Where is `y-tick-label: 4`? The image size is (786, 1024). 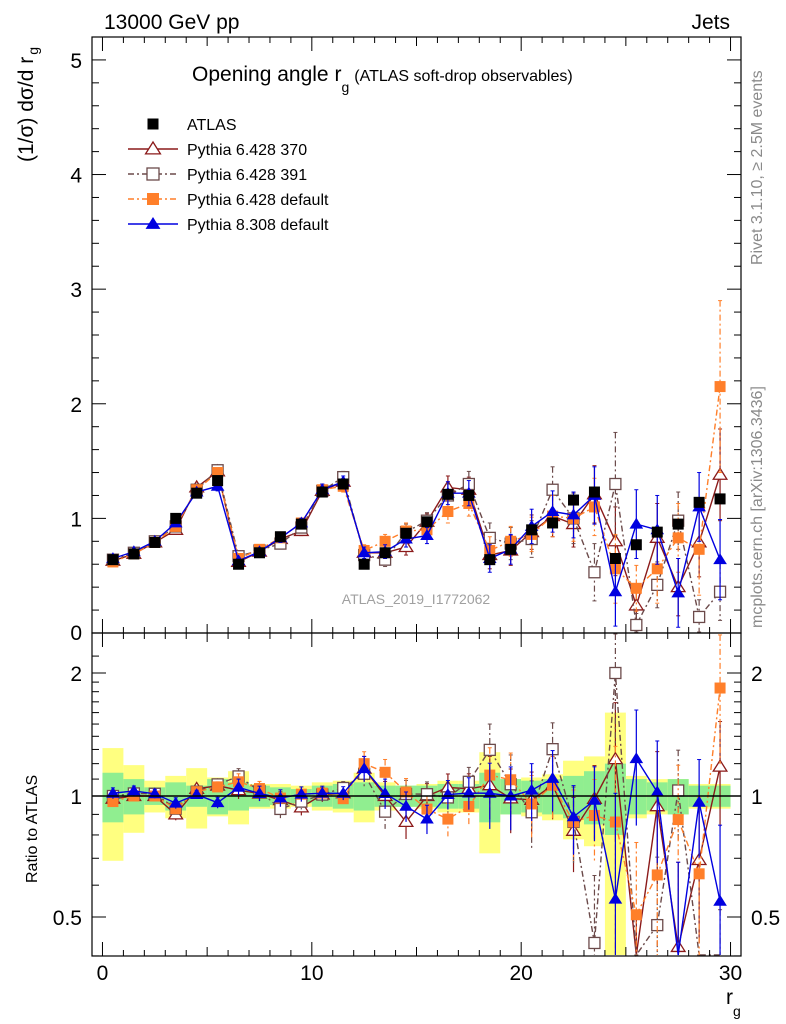 y-tick-label: 4 is located at coordinates (76, 176).